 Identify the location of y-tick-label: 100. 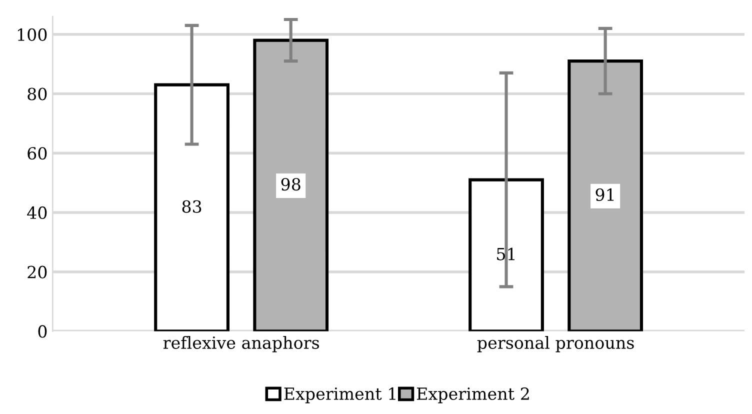
(32, 34).